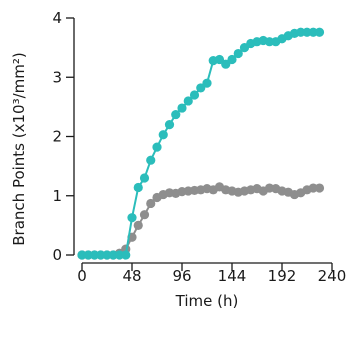 The height and width of the screenshot is (343, 363). I want to click on x-axis-title: Time (h), so click(207, 301).